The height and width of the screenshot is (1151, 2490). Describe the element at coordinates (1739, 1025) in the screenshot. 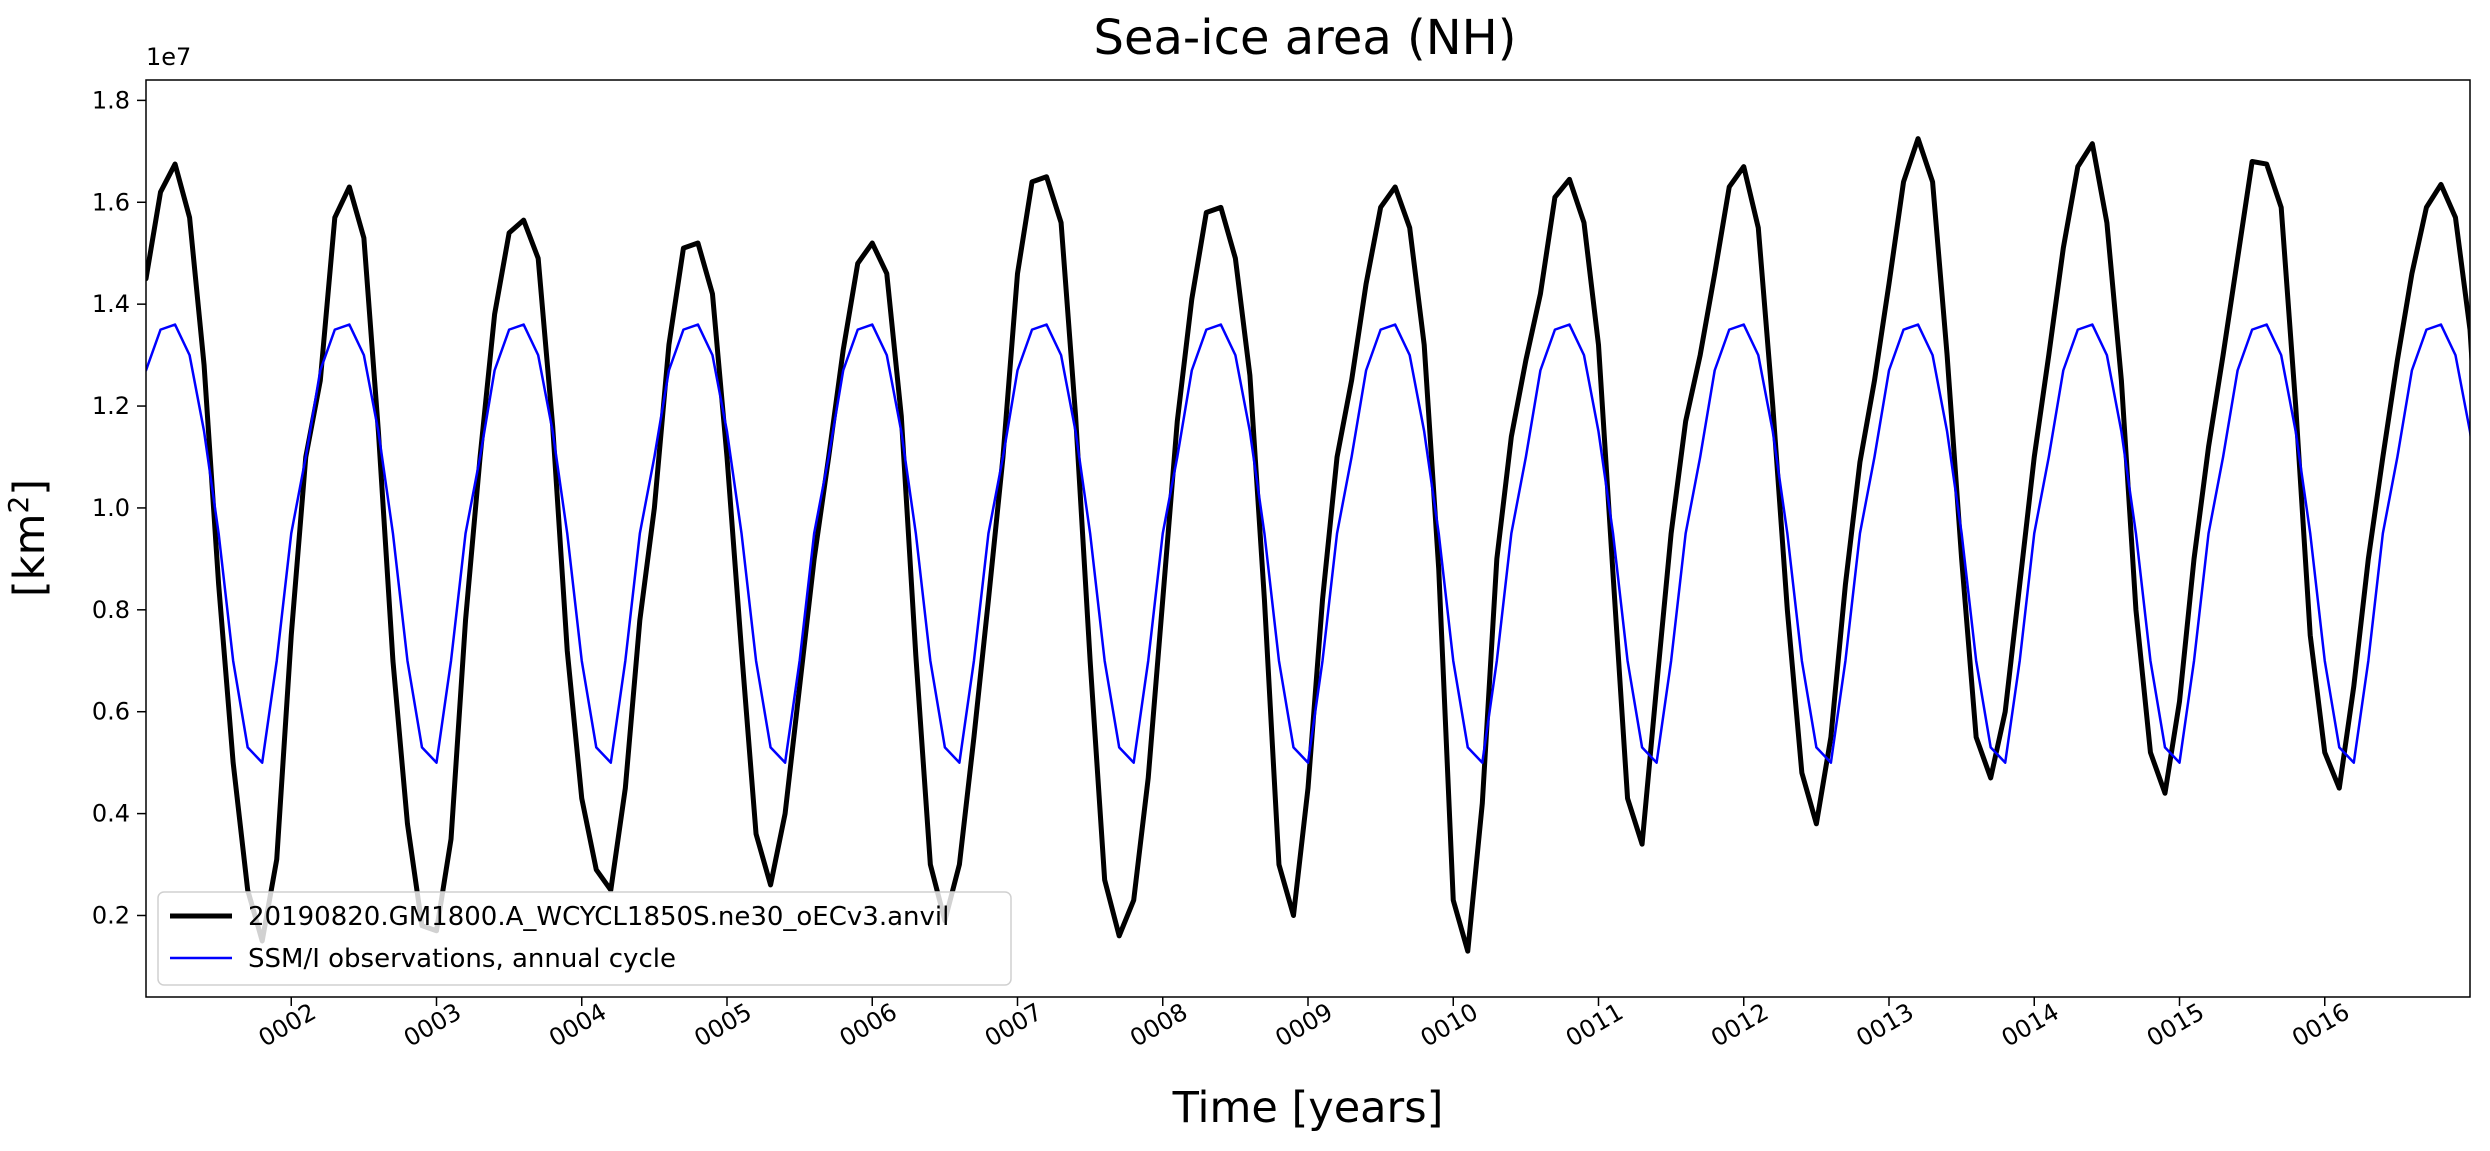

I see `x-tick-label: 0012` at that location.